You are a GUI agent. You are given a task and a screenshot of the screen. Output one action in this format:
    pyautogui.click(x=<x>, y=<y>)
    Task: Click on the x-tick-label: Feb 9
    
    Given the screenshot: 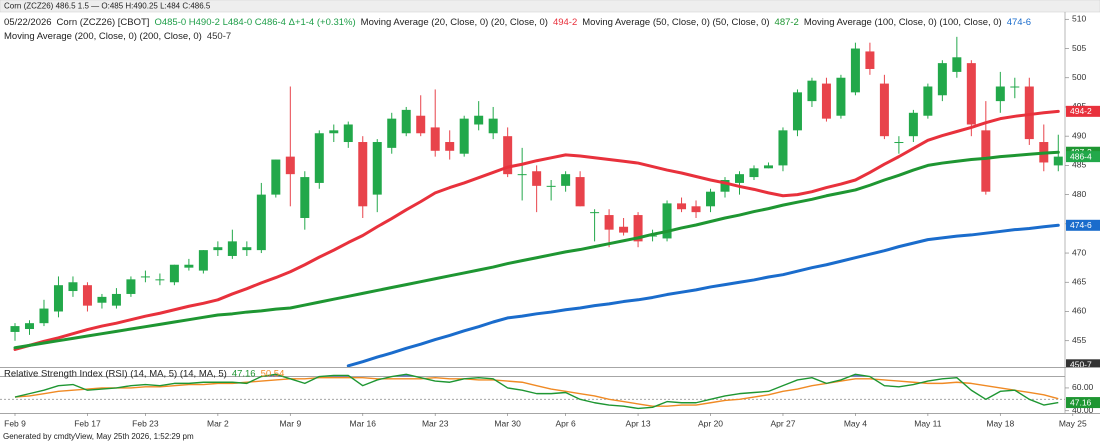 What is the action you would take?
    pyautogui.click(x=15, y=423)
    